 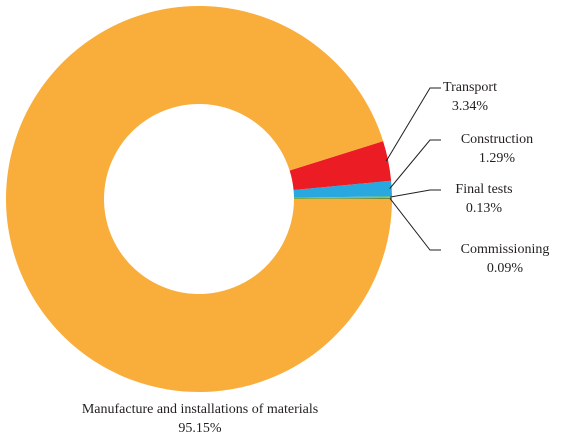 I want to click on slice-label: Commissioning, so click(x=505, y=249).